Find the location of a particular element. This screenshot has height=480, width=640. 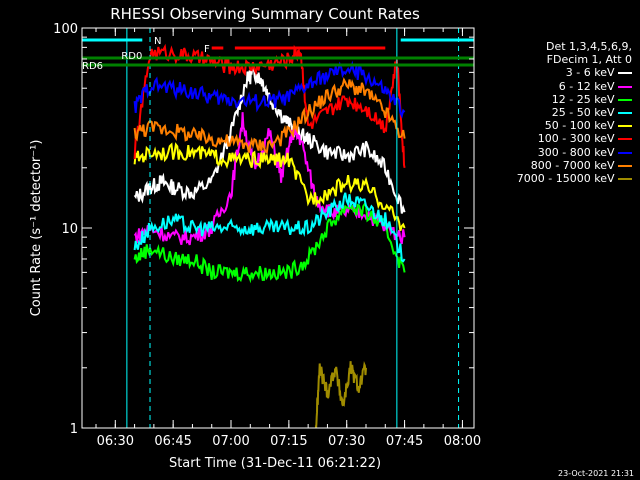

legend-entry: 3 - 6 keV is located at coordinates (574, 72).